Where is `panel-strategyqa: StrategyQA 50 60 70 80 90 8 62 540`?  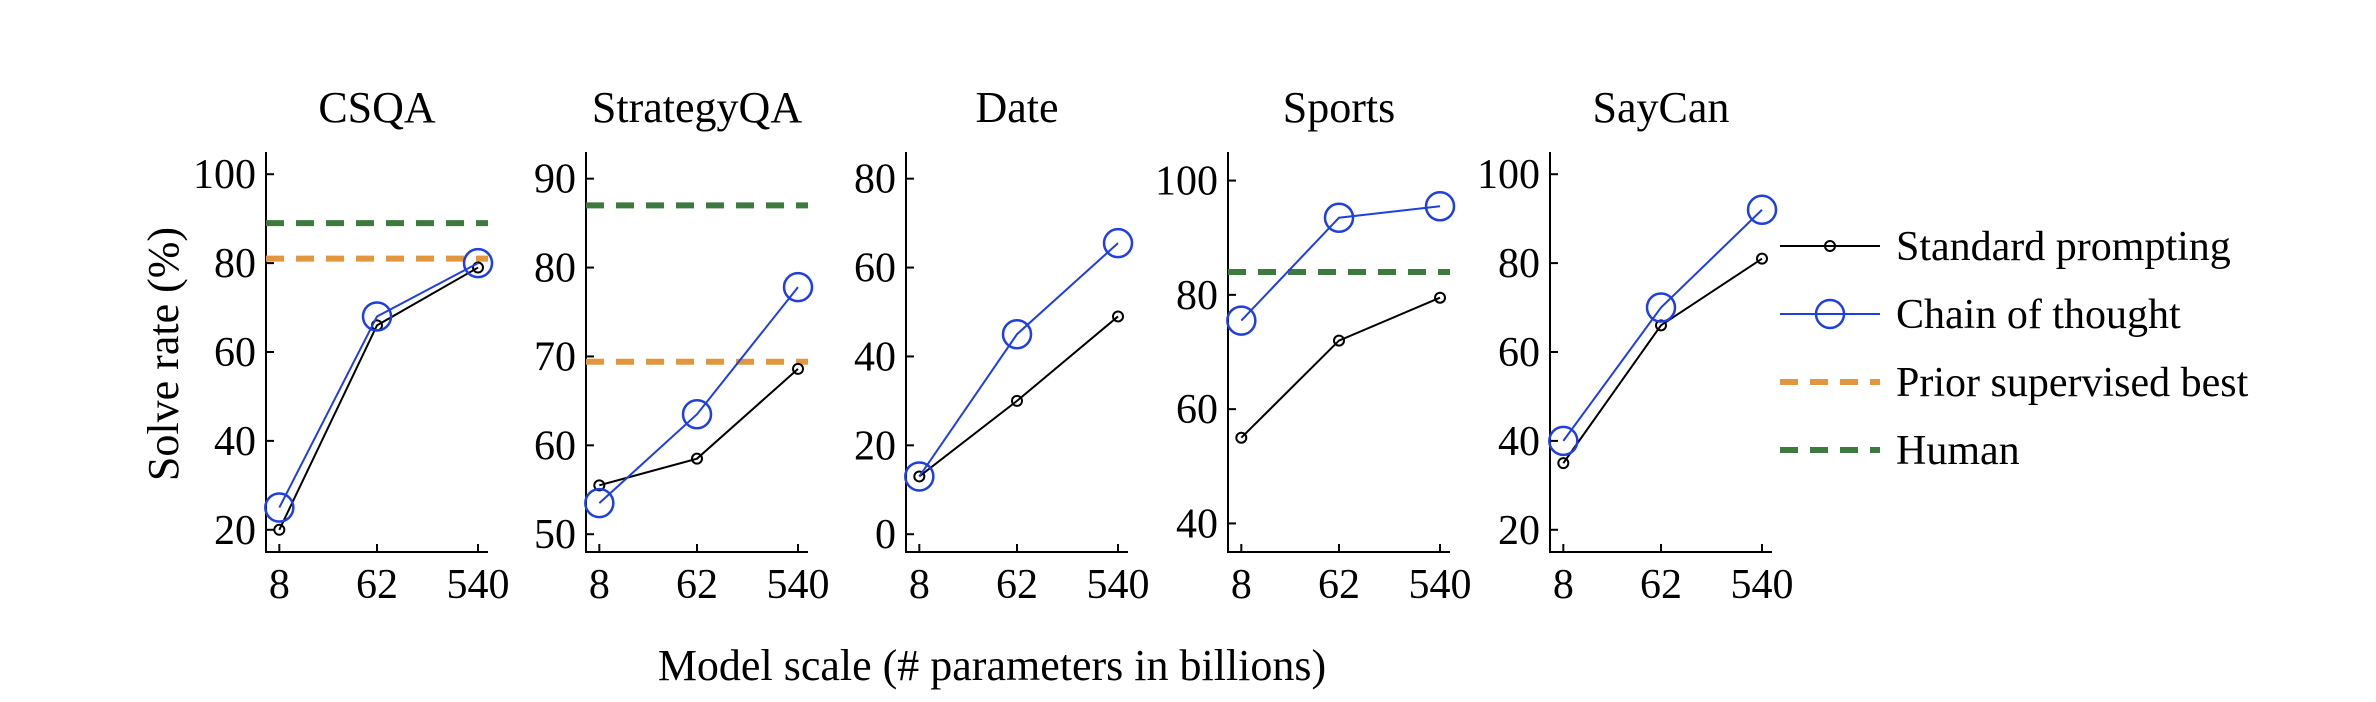
panel-strategyqa: StrategyQA 50 60 70 80 90 8 62 540 is located at coordinates (682, 345).